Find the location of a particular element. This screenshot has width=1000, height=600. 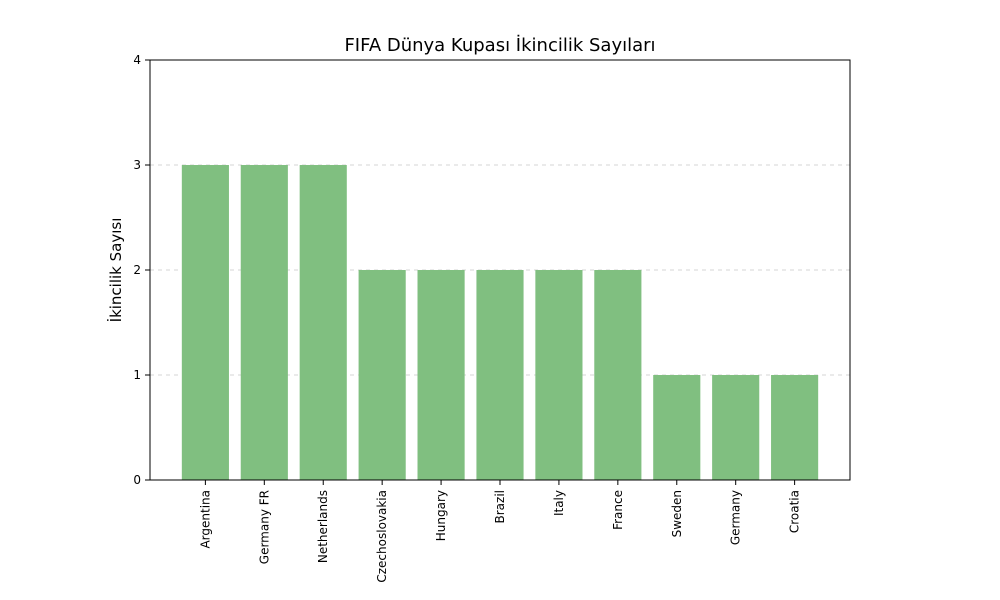

x-tick-label: France is located at coordinates (618, 510).